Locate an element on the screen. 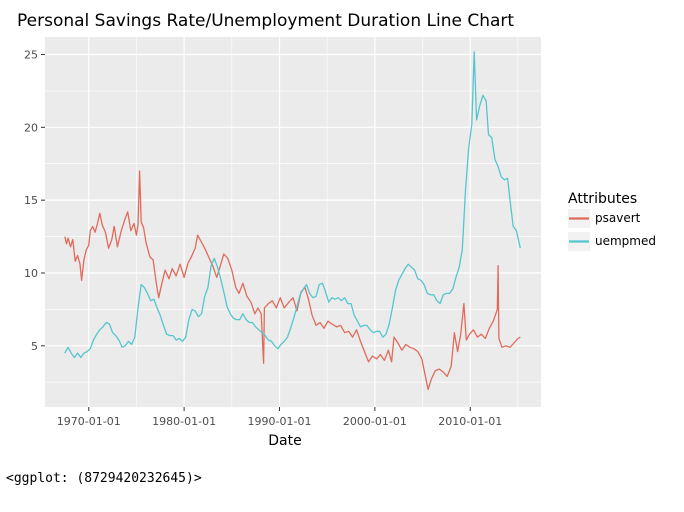 The width and height of the screenshot is (684, 512). x-tick-label: 1990-01-01 is located at coordinates (280, 421).